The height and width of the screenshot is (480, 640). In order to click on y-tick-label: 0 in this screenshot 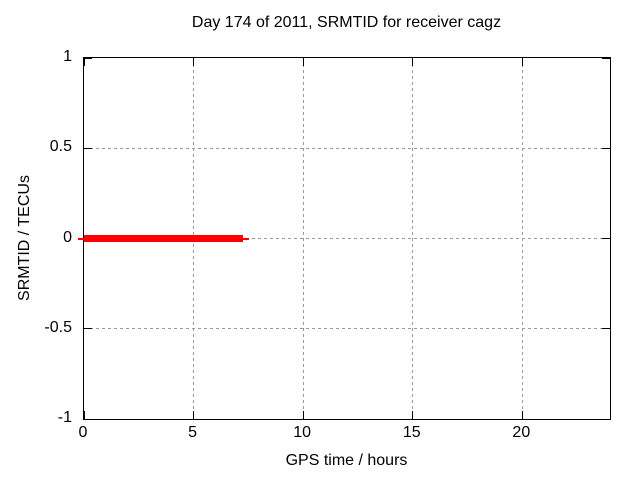, I will do `click(67, 237)`.